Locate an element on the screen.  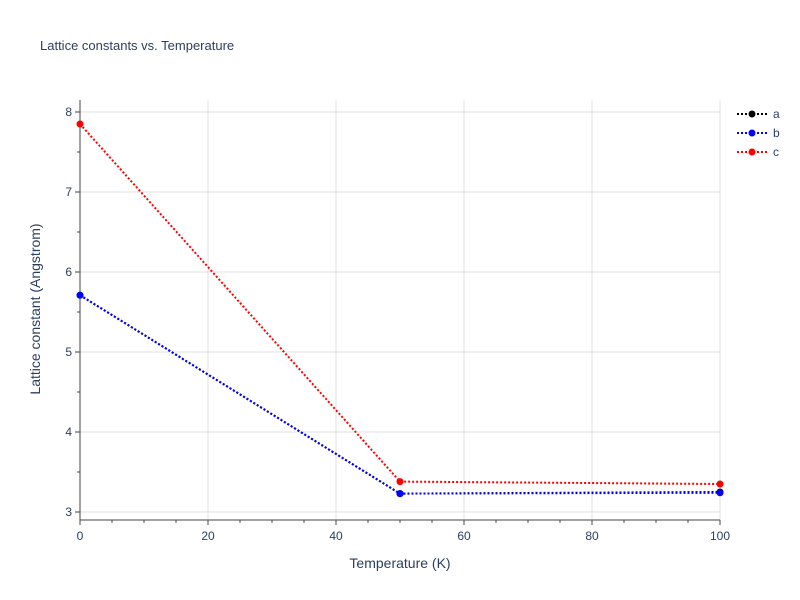
x-axis-title: Temperature (K) is located at coordinates (399, 563).